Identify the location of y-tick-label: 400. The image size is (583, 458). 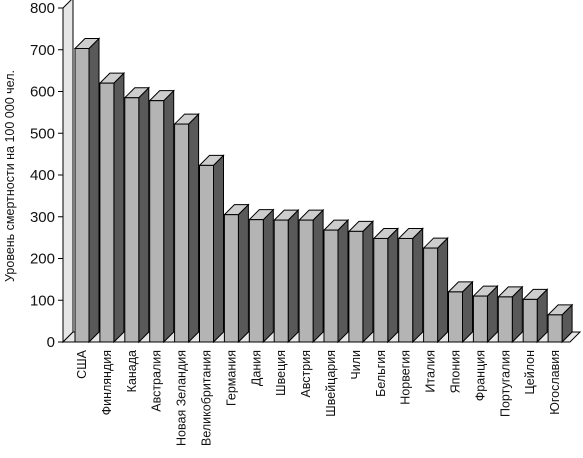
(42, 175).